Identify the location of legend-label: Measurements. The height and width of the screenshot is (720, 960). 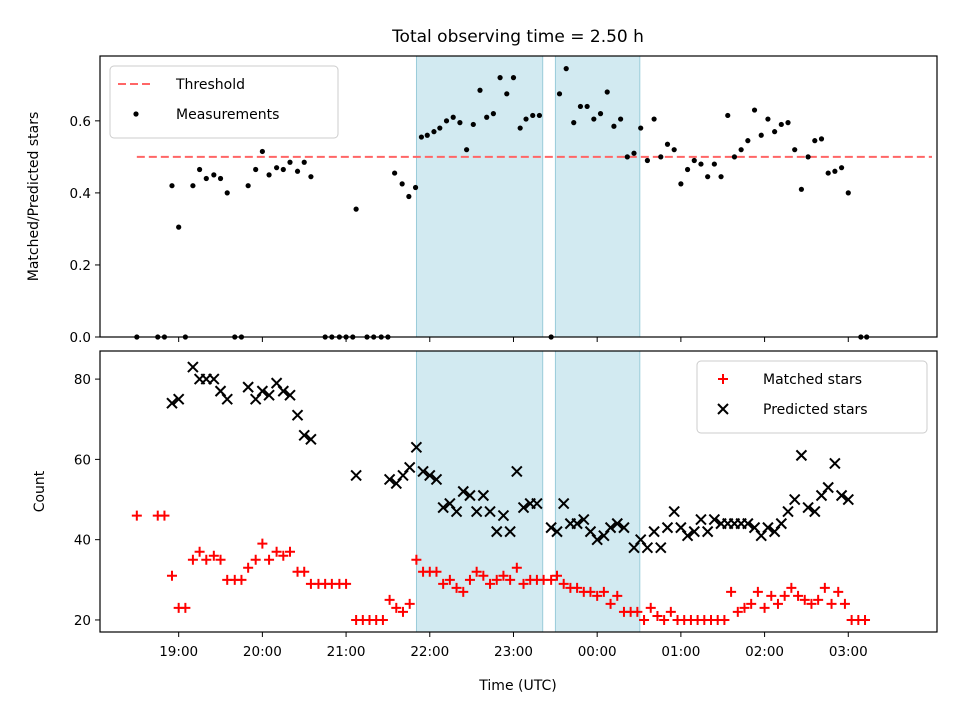
(227, 115).